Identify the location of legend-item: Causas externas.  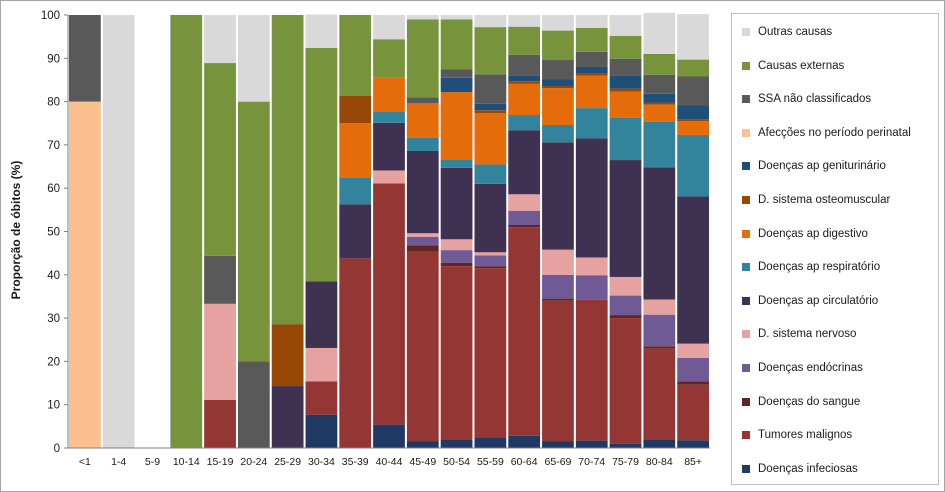
(793, 66).